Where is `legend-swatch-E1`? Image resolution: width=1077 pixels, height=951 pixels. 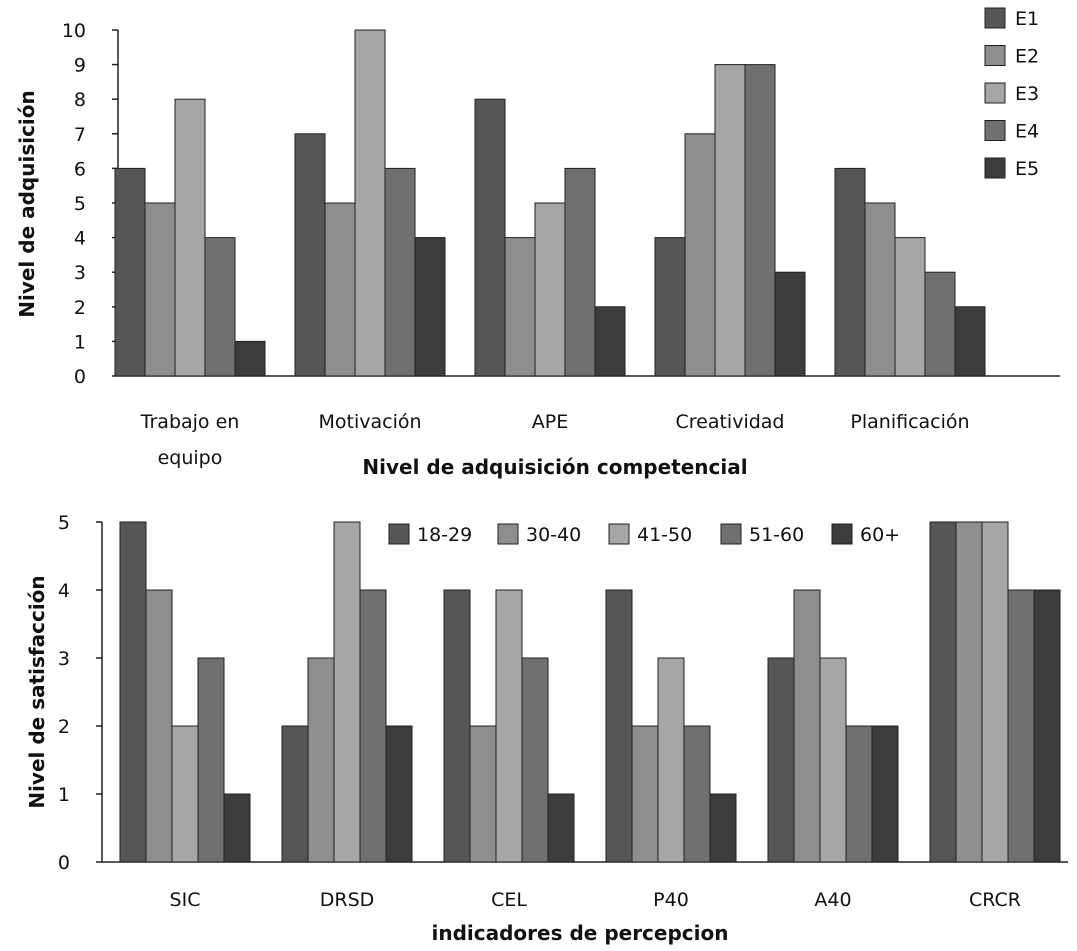 legend-swatch-E1 is located at coordinates (995, 18).